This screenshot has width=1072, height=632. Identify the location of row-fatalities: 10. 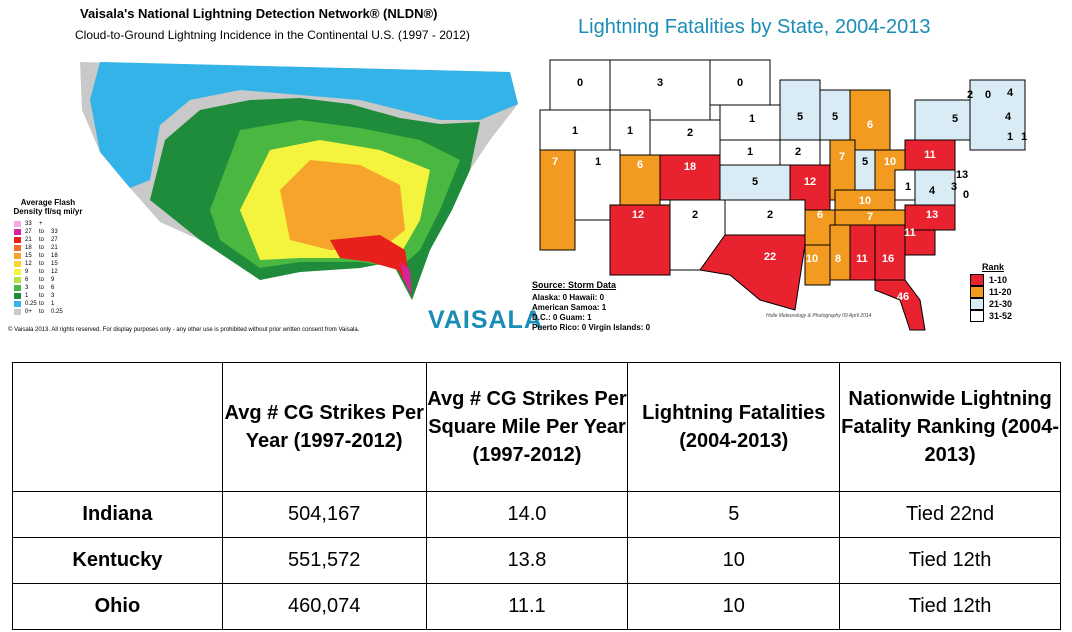
(734, 606).